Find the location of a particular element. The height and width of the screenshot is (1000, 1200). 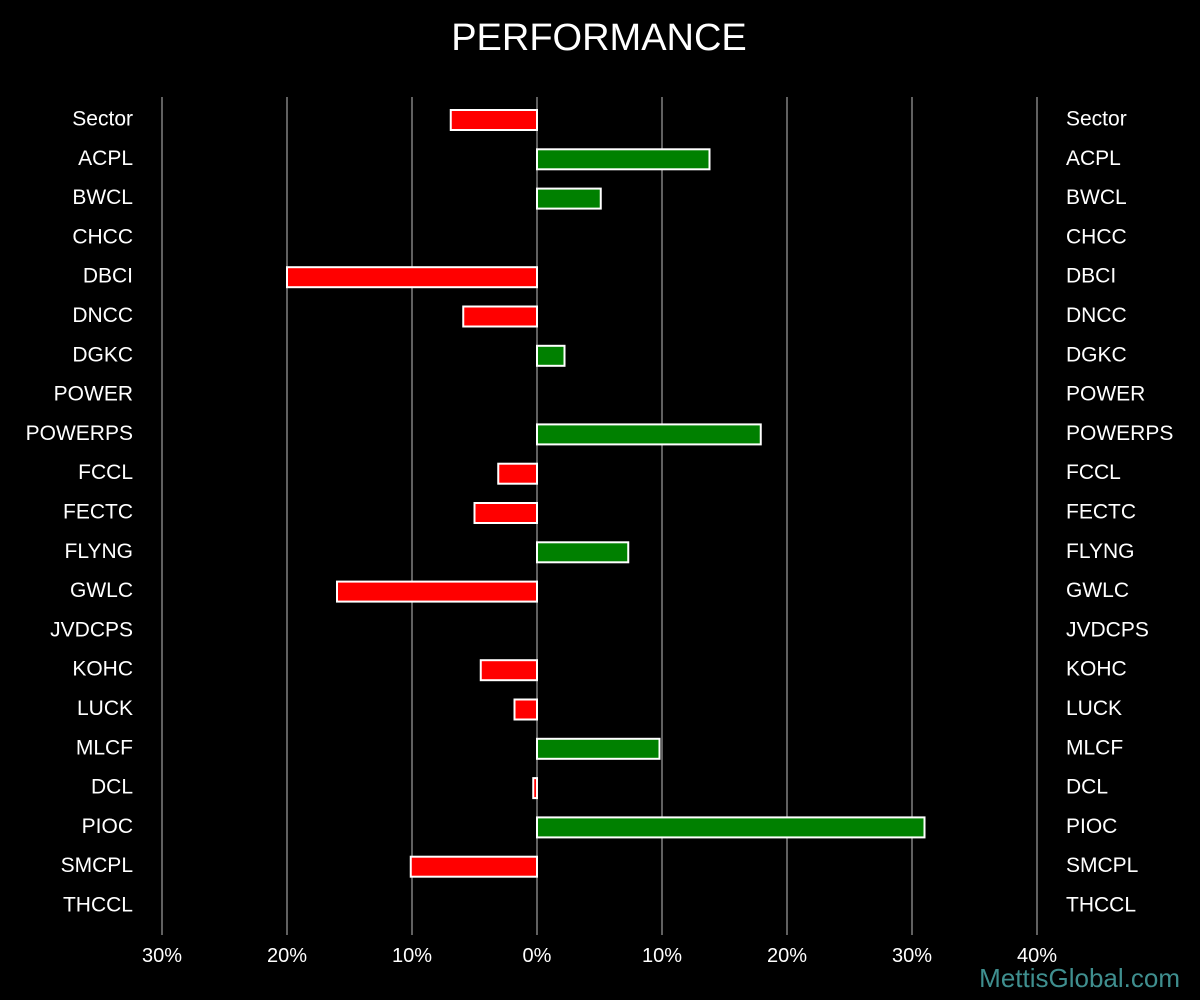

category-label-left: BWCL is located at coordinates (102, 197).